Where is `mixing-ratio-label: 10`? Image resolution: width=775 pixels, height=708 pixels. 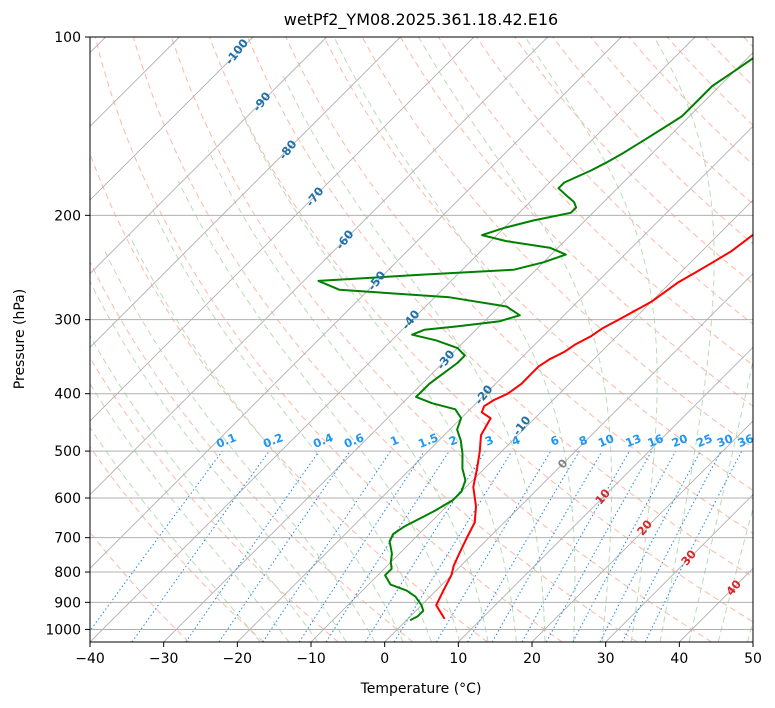 mixing-ratio-label: 10 is located at coordinates (606, 440).